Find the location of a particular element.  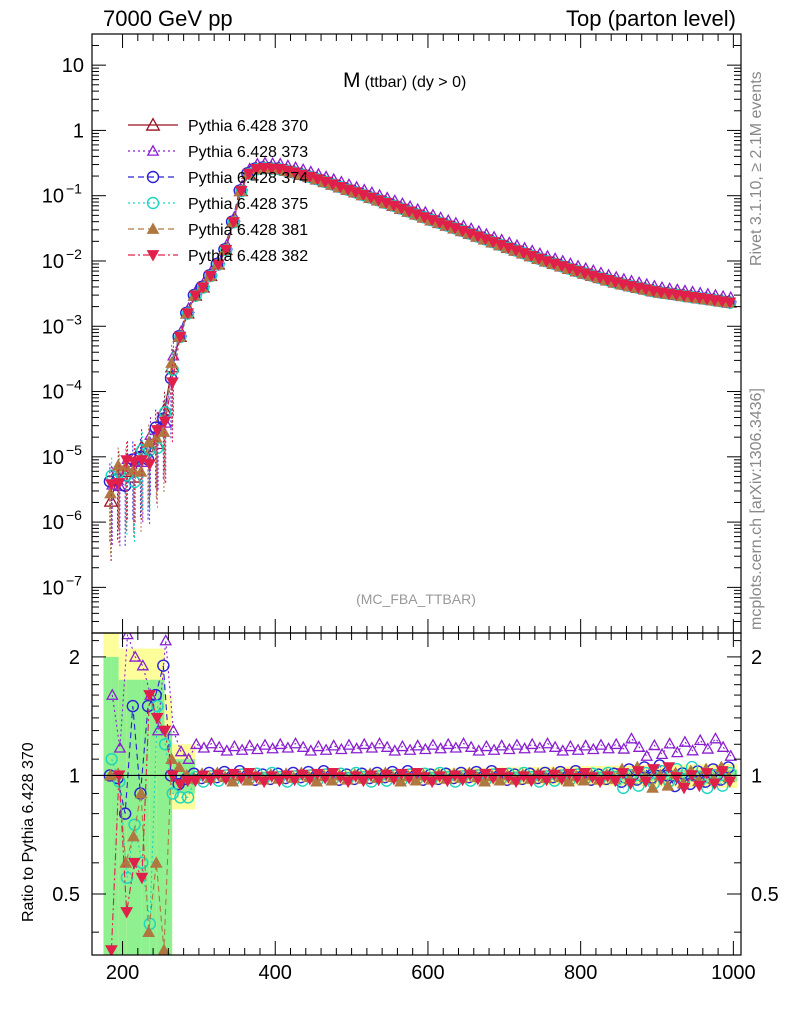

x-tick-label: 1000 is located at coordinates (733, 973).